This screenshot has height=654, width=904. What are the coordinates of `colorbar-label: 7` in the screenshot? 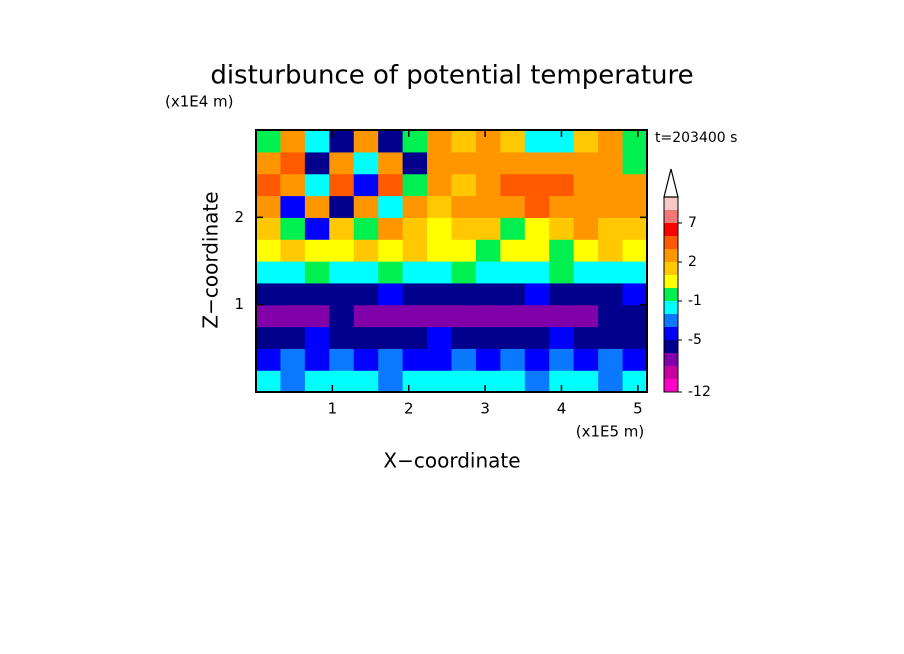 It's located at (692, 223).